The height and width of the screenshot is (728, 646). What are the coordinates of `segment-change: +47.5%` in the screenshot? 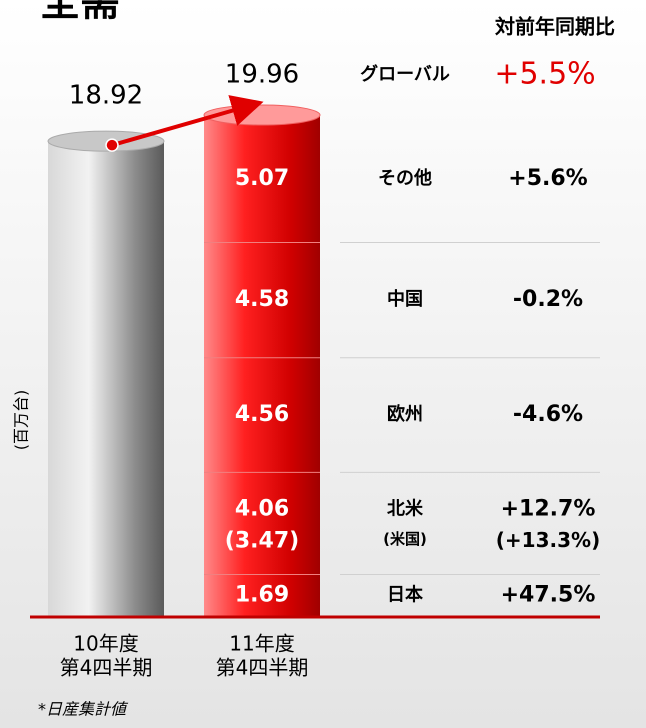 It's located at (548, 595).